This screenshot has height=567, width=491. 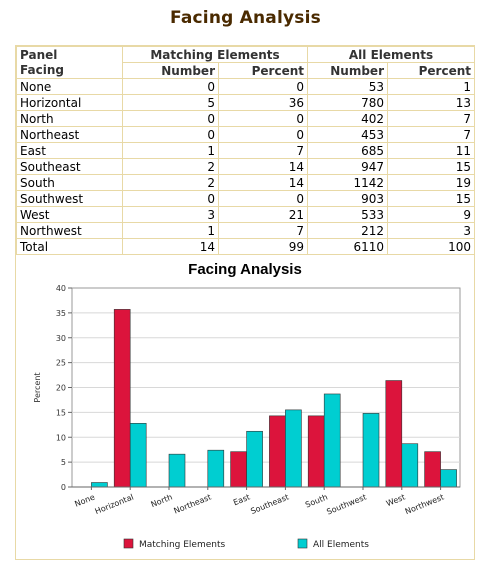 What do you see at coordinates (69, 246) in the screenshot?
I see `facing-cell: Total` at bounding box center [69, 246].